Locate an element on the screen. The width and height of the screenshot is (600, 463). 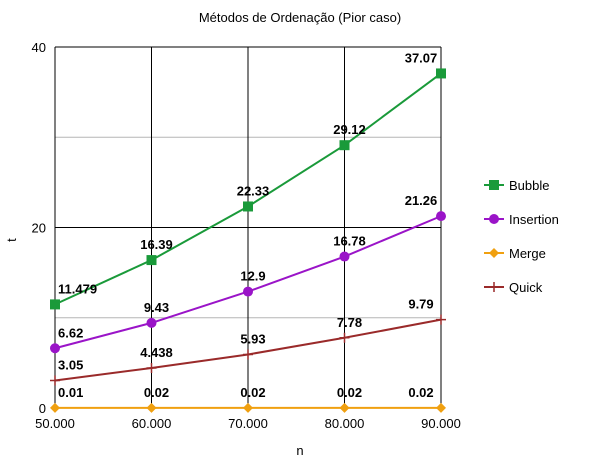
data-label: 3.05 is located at coordinates (70, 364).